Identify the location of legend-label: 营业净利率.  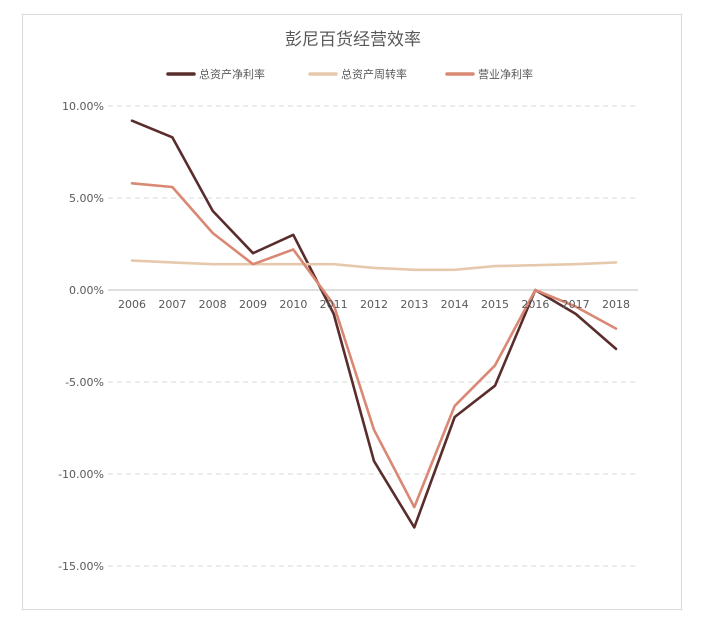
(505, 74).